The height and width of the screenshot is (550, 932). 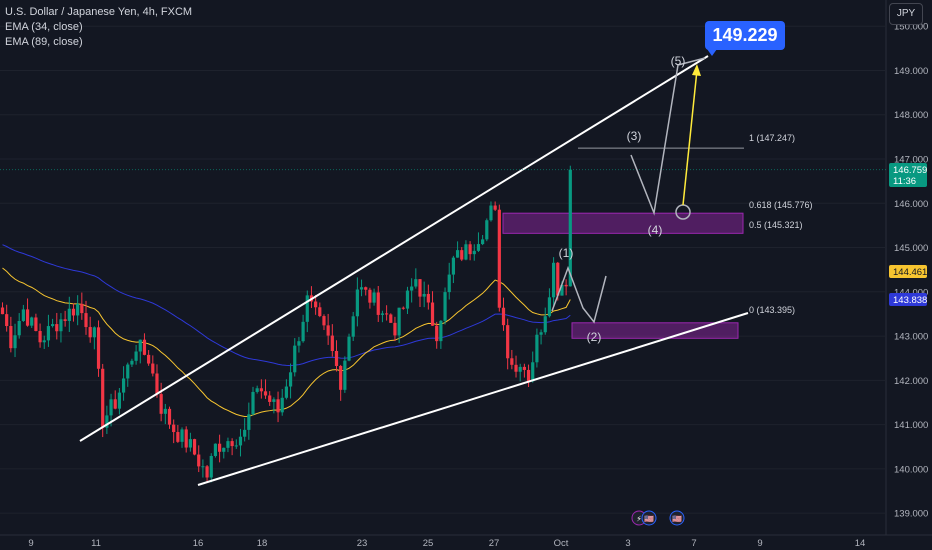 I want to click on time-tick-label: 3, so click(x=627, y=543).